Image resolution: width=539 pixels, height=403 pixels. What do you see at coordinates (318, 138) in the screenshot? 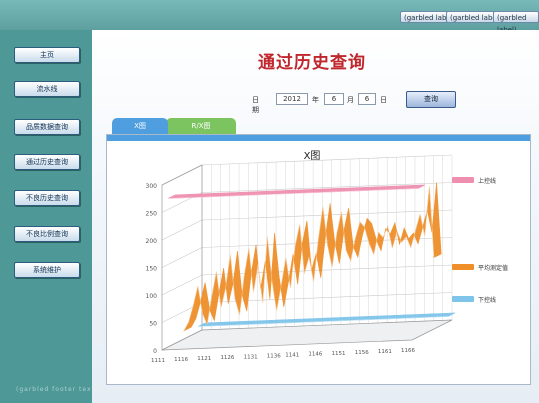
I see `panel-header-band` at bounding box center [318, 138].